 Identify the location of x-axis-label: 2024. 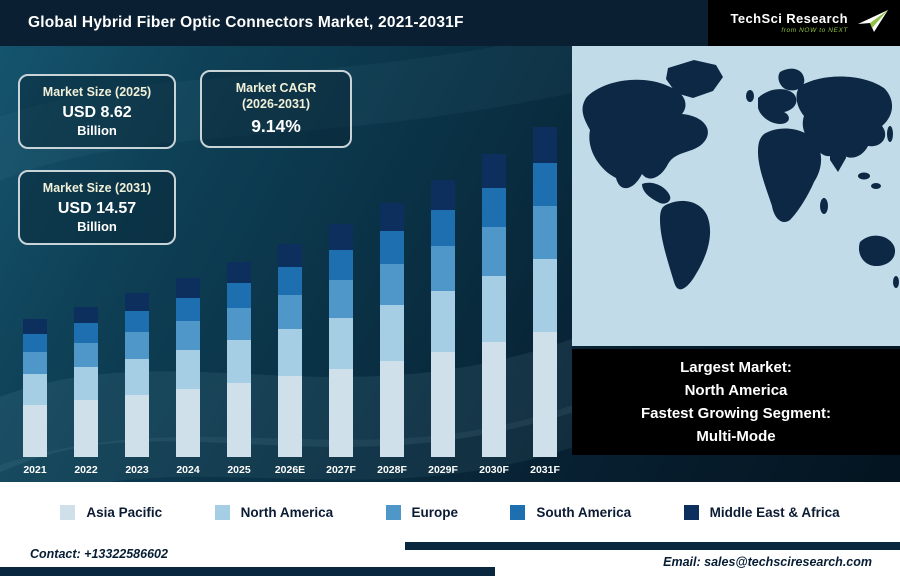
(188, 470).